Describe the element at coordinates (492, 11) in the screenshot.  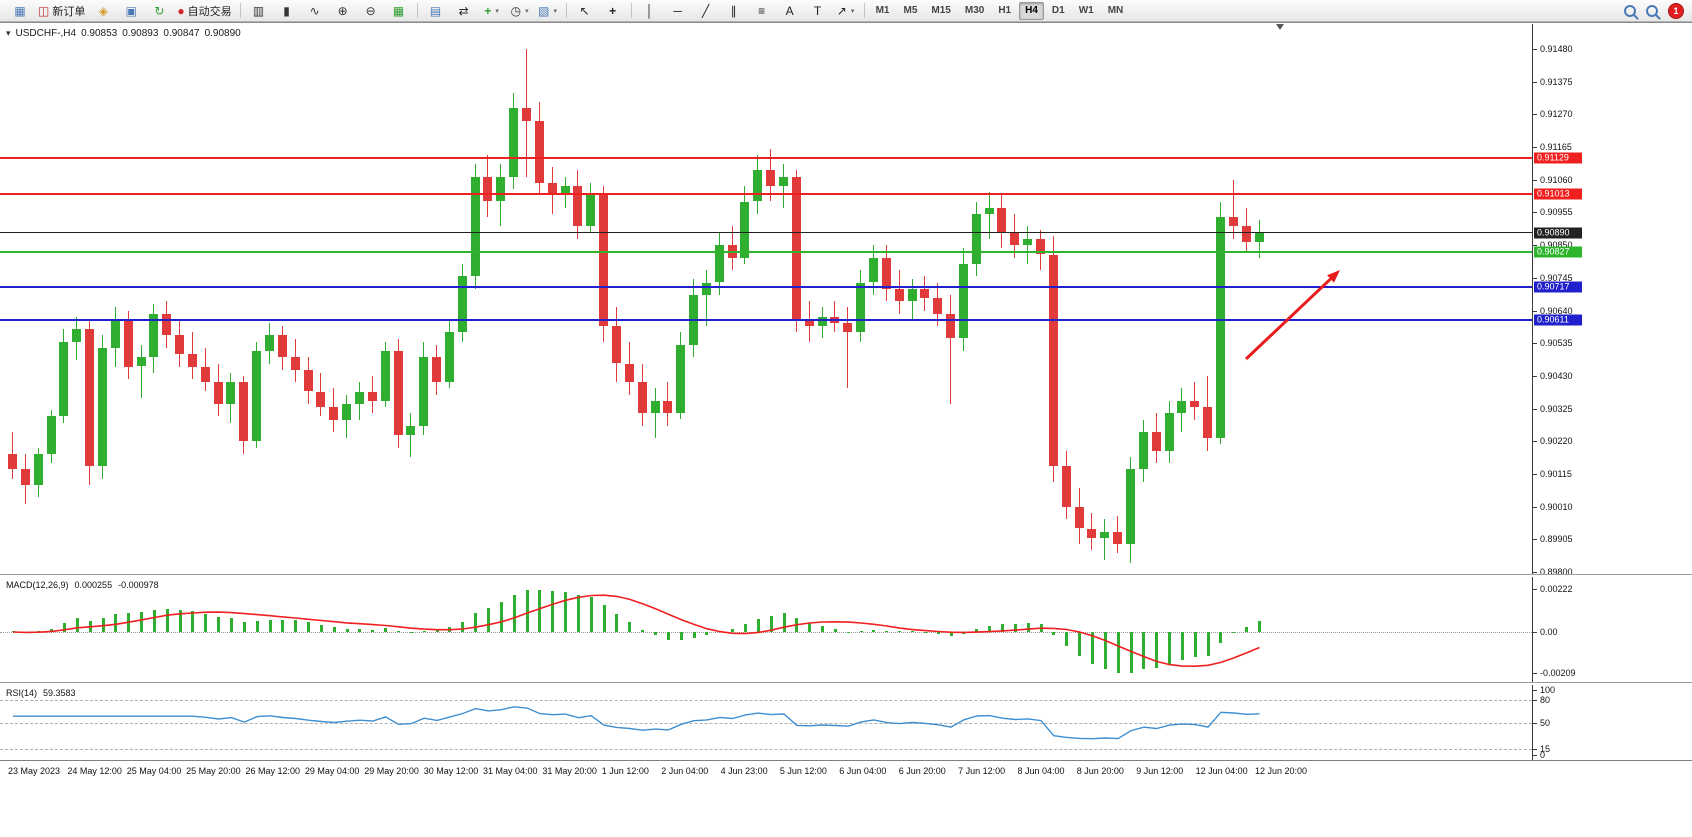
I see `indicators-button: + ▾` at that location.